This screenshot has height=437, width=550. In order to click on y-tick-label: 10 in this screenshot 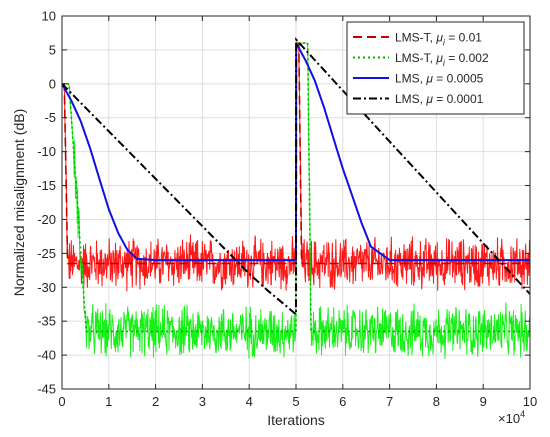, I will do `click(49, 16)`.